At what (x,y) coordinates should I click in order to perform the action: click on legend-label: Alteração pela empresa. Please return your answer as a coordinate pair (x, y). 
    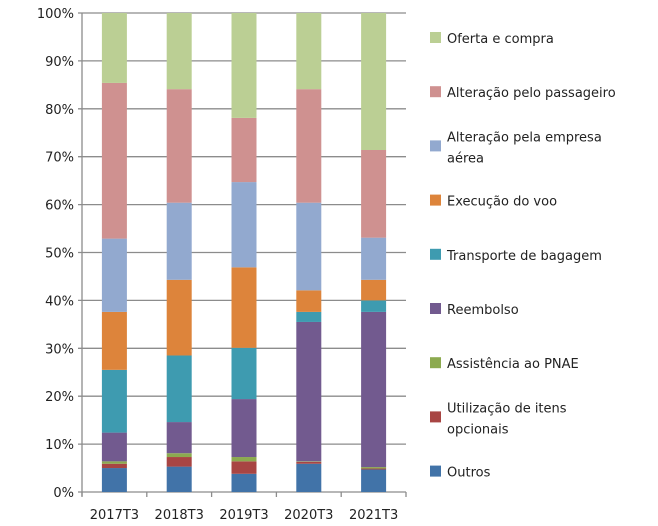
    Looking at the image, I should click on (524, 137).